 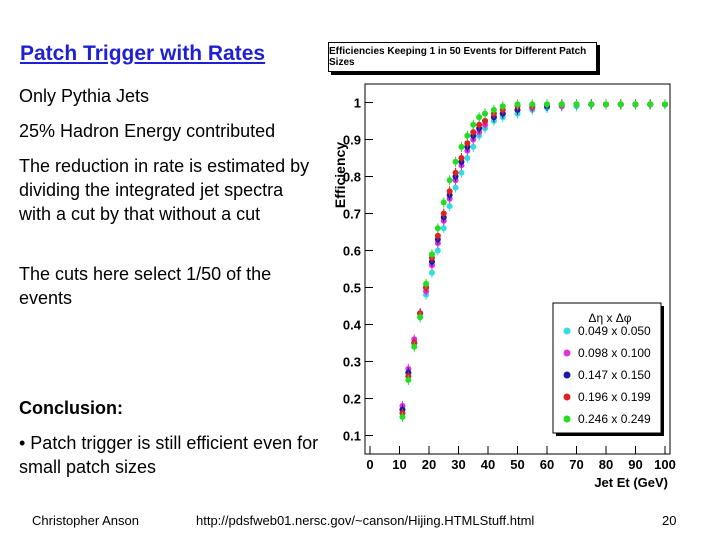 What do you see at coordinates (547, 464) in the screenshot?
I see `x-tick-label: 60` at bounding box center [547, 464].